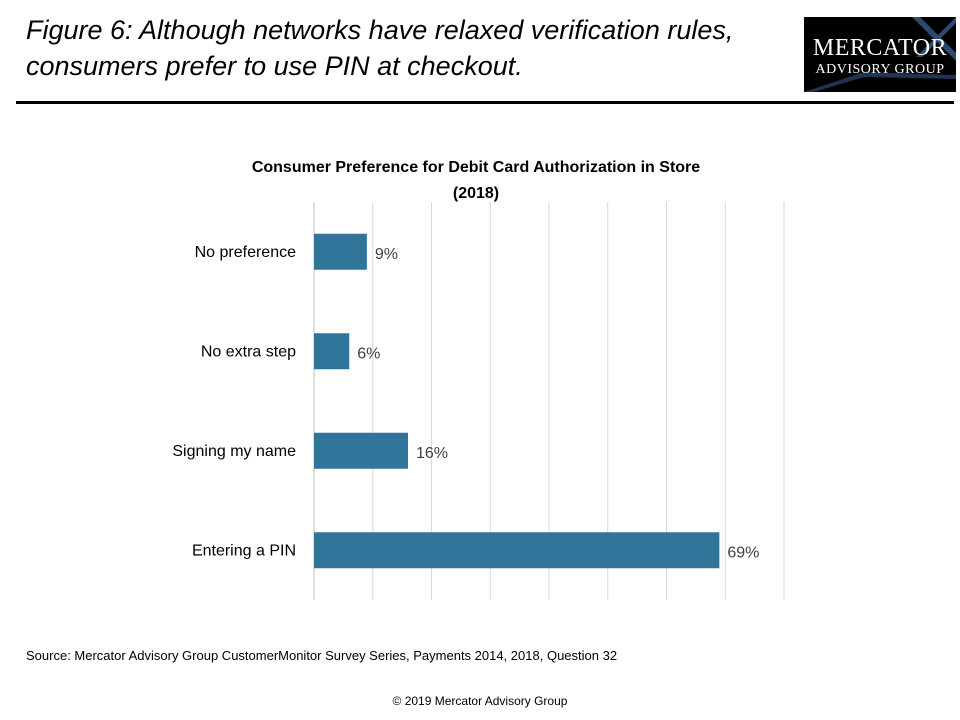 The image size is (960, 720). What do you see at coordinates (386, 254) in the screenshot?
I see `value-label: 9%` at bounding box center [386, 254].